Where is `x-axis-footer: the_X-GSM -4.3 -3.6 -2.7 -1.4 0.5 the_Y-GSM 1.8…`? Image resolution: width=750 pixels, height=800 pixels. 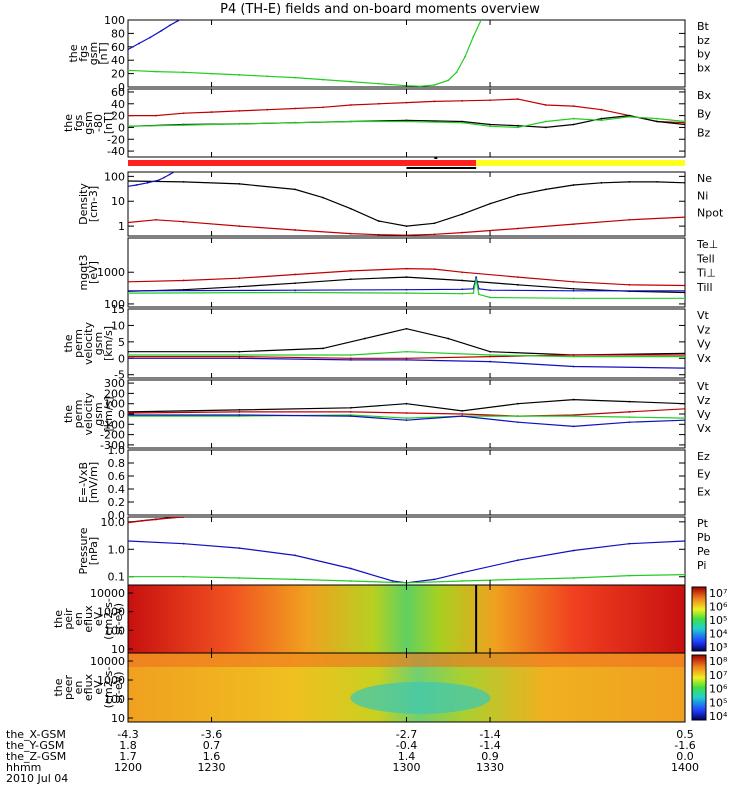
x-axis-footer: the_X-GSM -4.3 -3.6 -2.7 -1.4 0.5 the_Y-GSM 1.8… is located at coordinates (352, 756).